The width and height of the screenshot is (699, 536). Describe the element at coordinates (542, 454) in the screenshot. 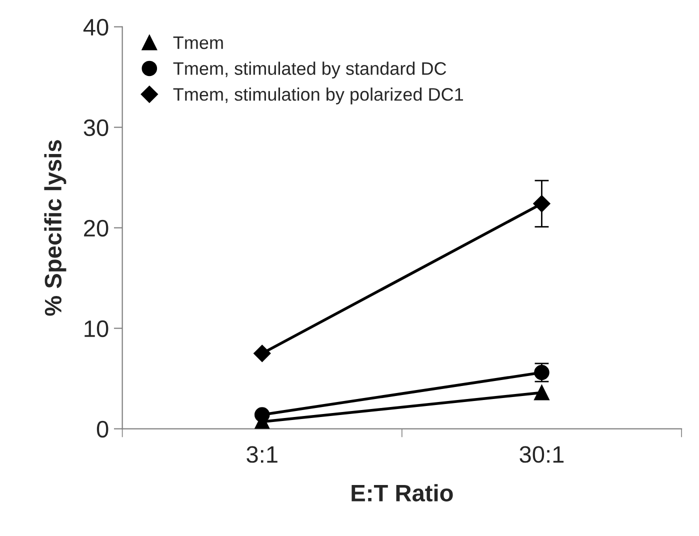

I see `x-tick-label: 30:1` at that location.